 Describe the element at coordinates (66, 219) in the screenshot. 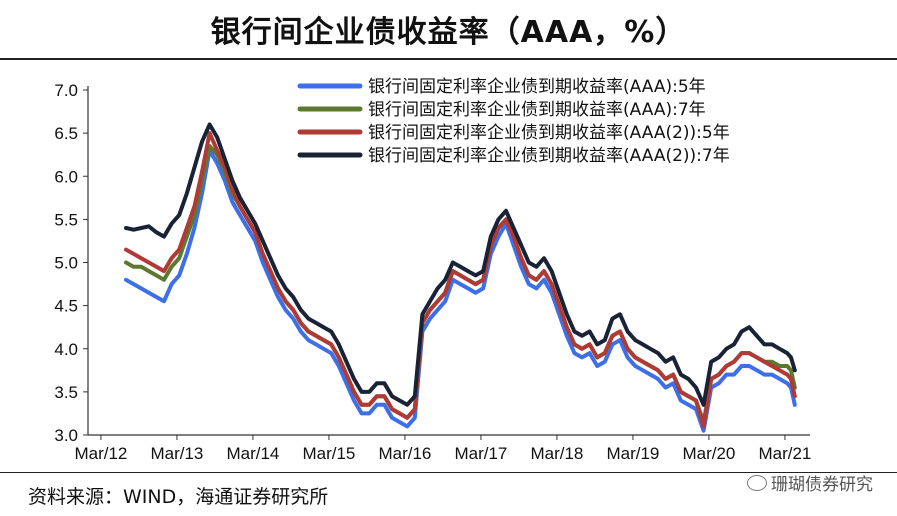

I see `y-tick-label: 5.5` at that location.